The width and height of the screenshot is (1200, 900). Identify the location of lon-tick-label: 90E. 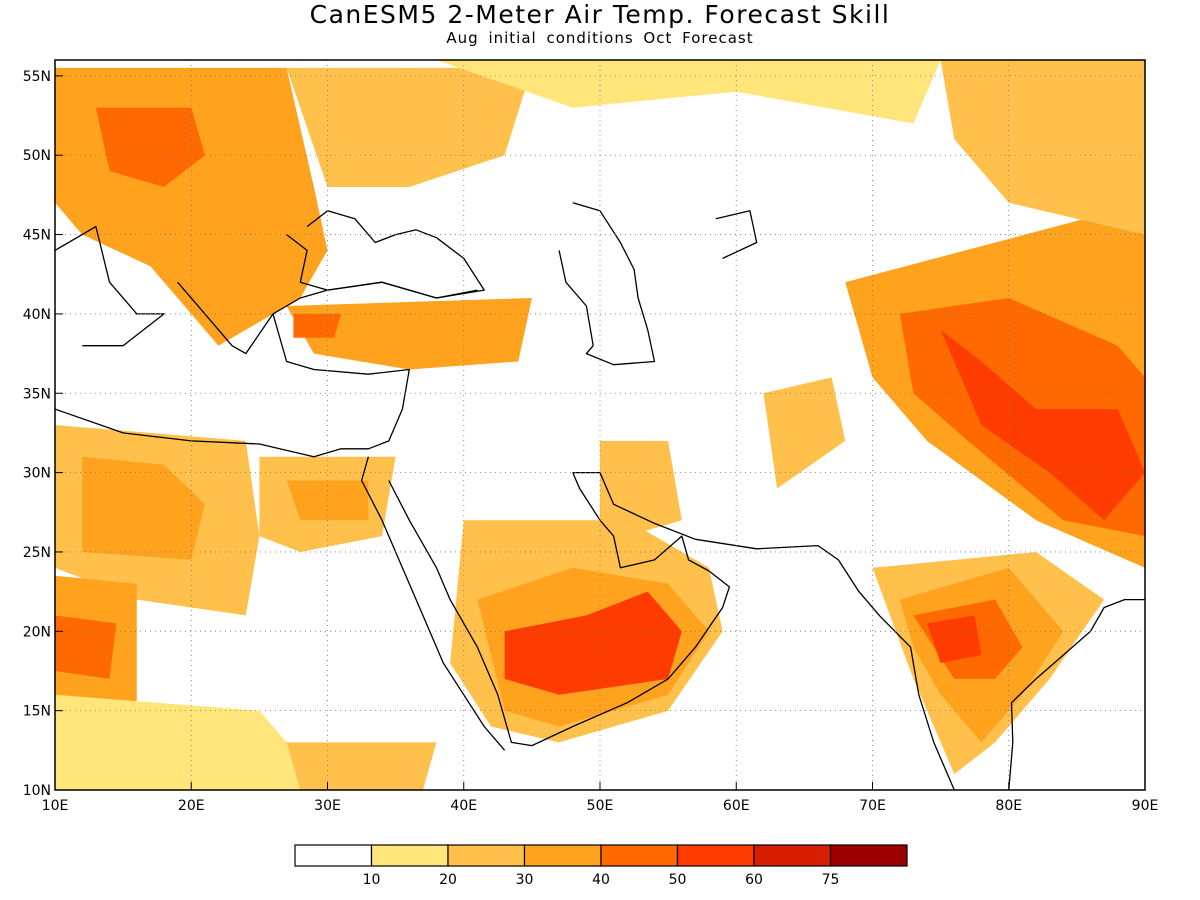
(1145, 806).